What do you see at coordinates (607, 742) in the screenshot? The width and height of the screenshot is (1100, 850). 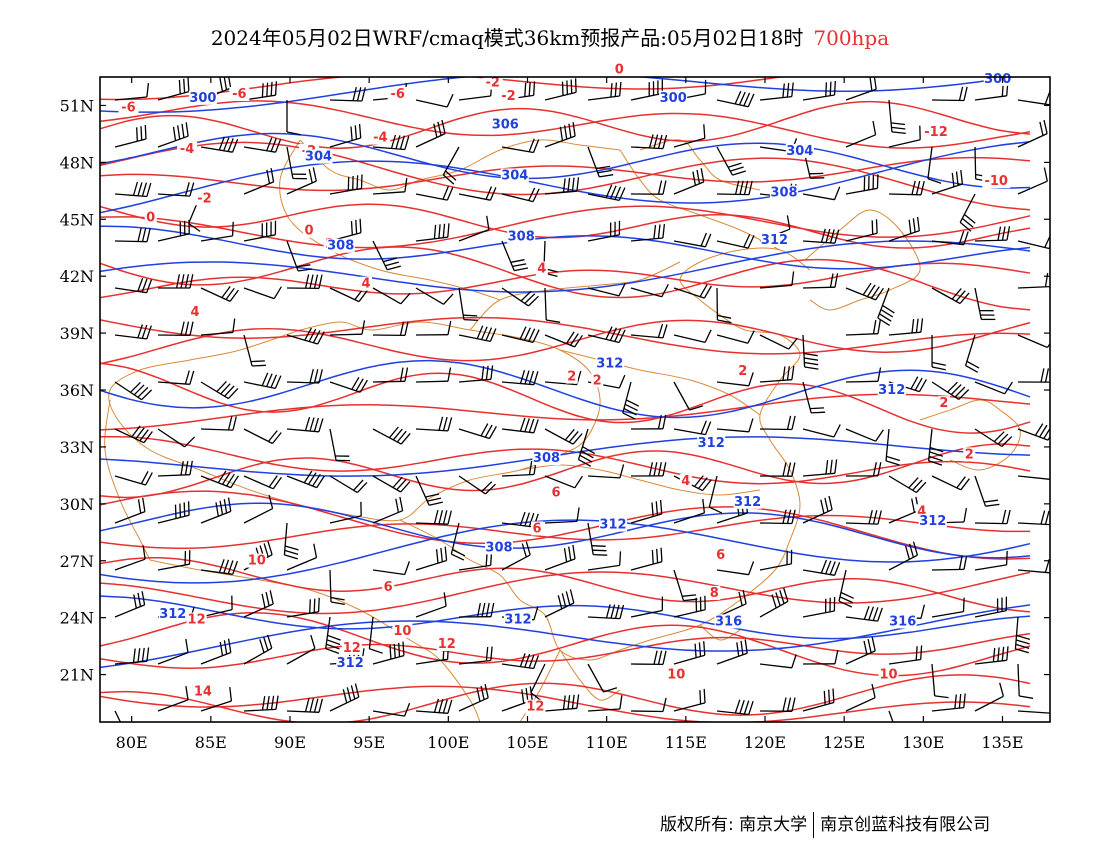 I see `lon-tick-label: 110E` at bounding box center [607, 742].